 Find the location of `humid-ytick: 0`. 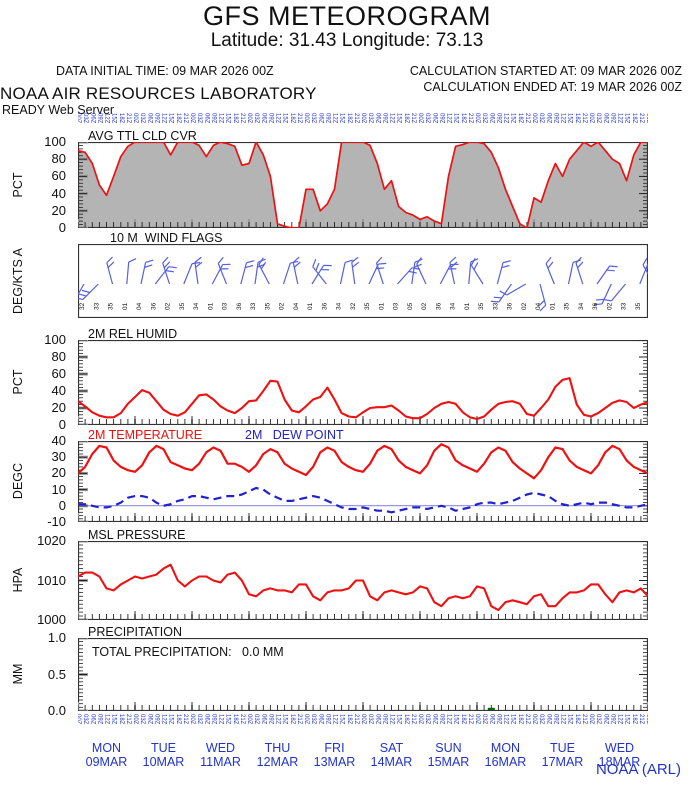

humid-ytick: 0 is located at coordinates (62, 424).